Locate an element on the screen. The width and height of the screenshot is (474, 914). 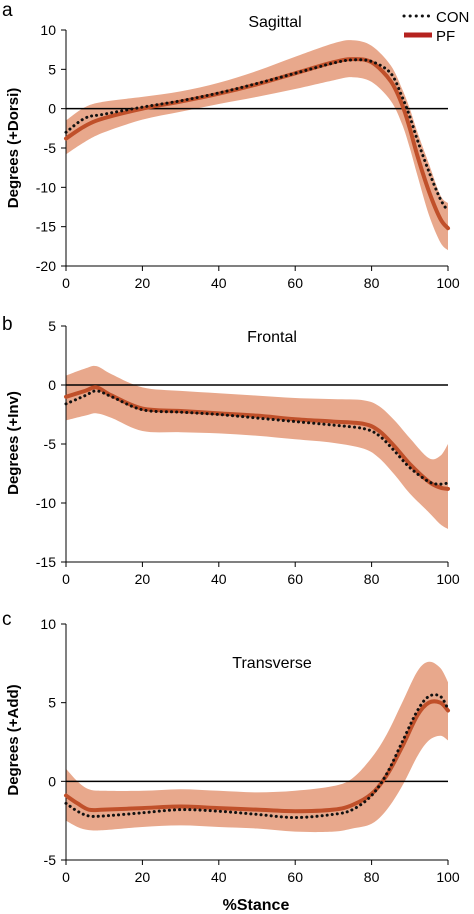
panel-title-transverse: Transverse is located at coordinates (272, 663).